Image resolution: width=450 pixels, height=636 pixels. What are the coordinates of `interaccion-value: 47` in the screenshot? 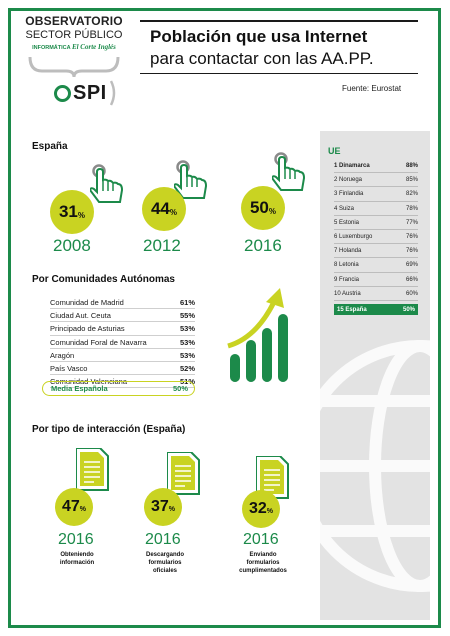 It's located at (70, 506).